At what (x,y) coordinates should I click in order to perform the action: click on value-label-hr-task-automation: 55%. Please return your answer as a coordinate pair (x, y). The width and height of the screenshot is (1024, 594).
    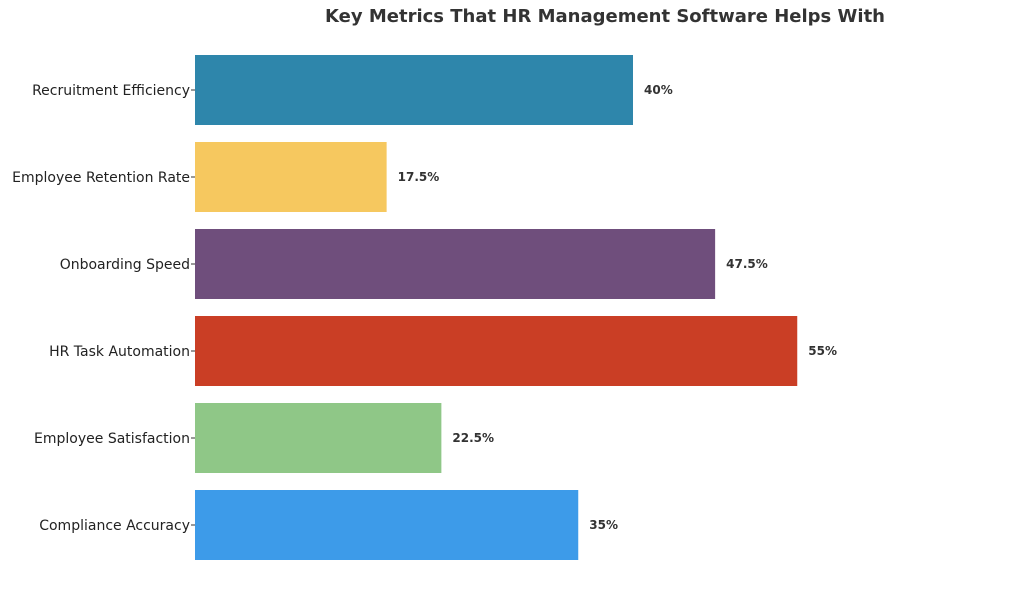
    Looking at the image, I should click on (822, 351).